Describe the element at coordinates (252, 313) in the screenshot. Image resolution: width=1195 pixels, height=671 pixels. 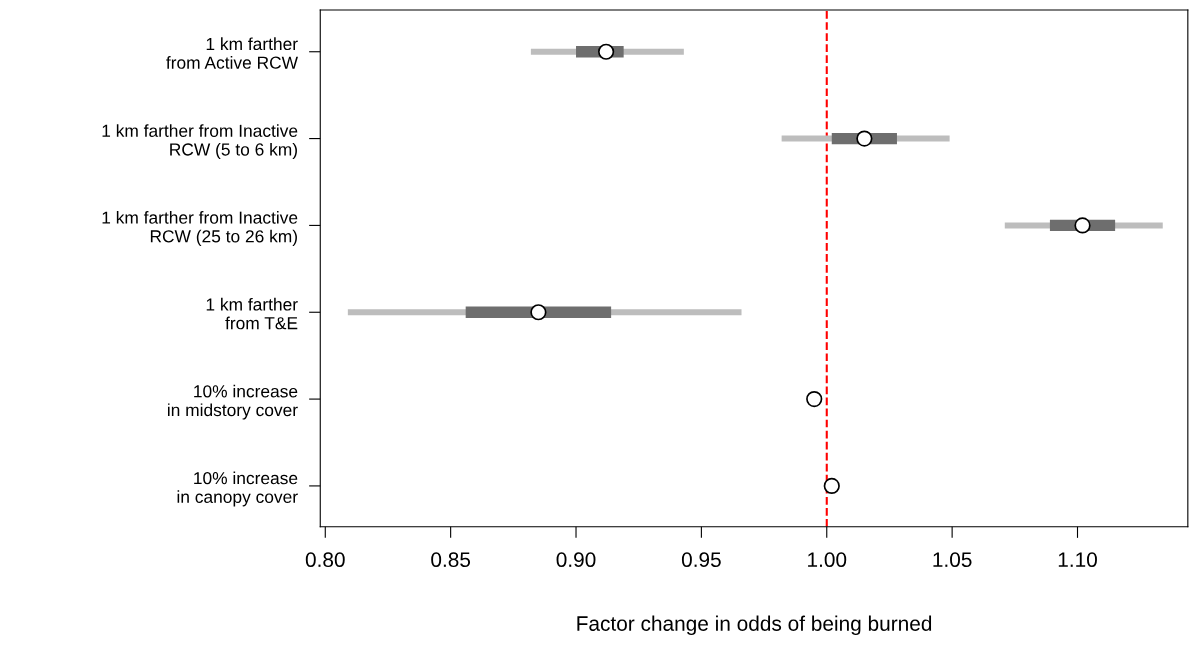
I see `y-tick-label: 1 km farther from T&E` at that location.